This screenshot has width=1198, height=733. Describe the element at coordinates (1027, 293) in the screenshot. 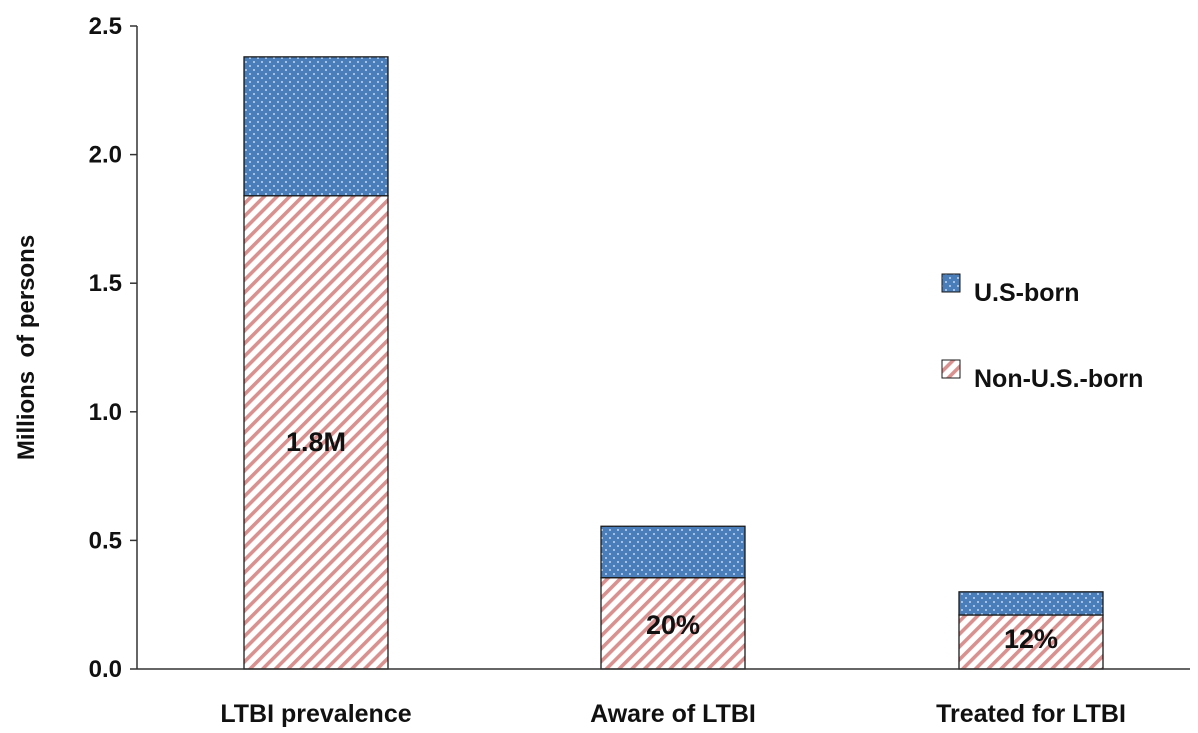

I see `legend-label: U.S-born` at that location.